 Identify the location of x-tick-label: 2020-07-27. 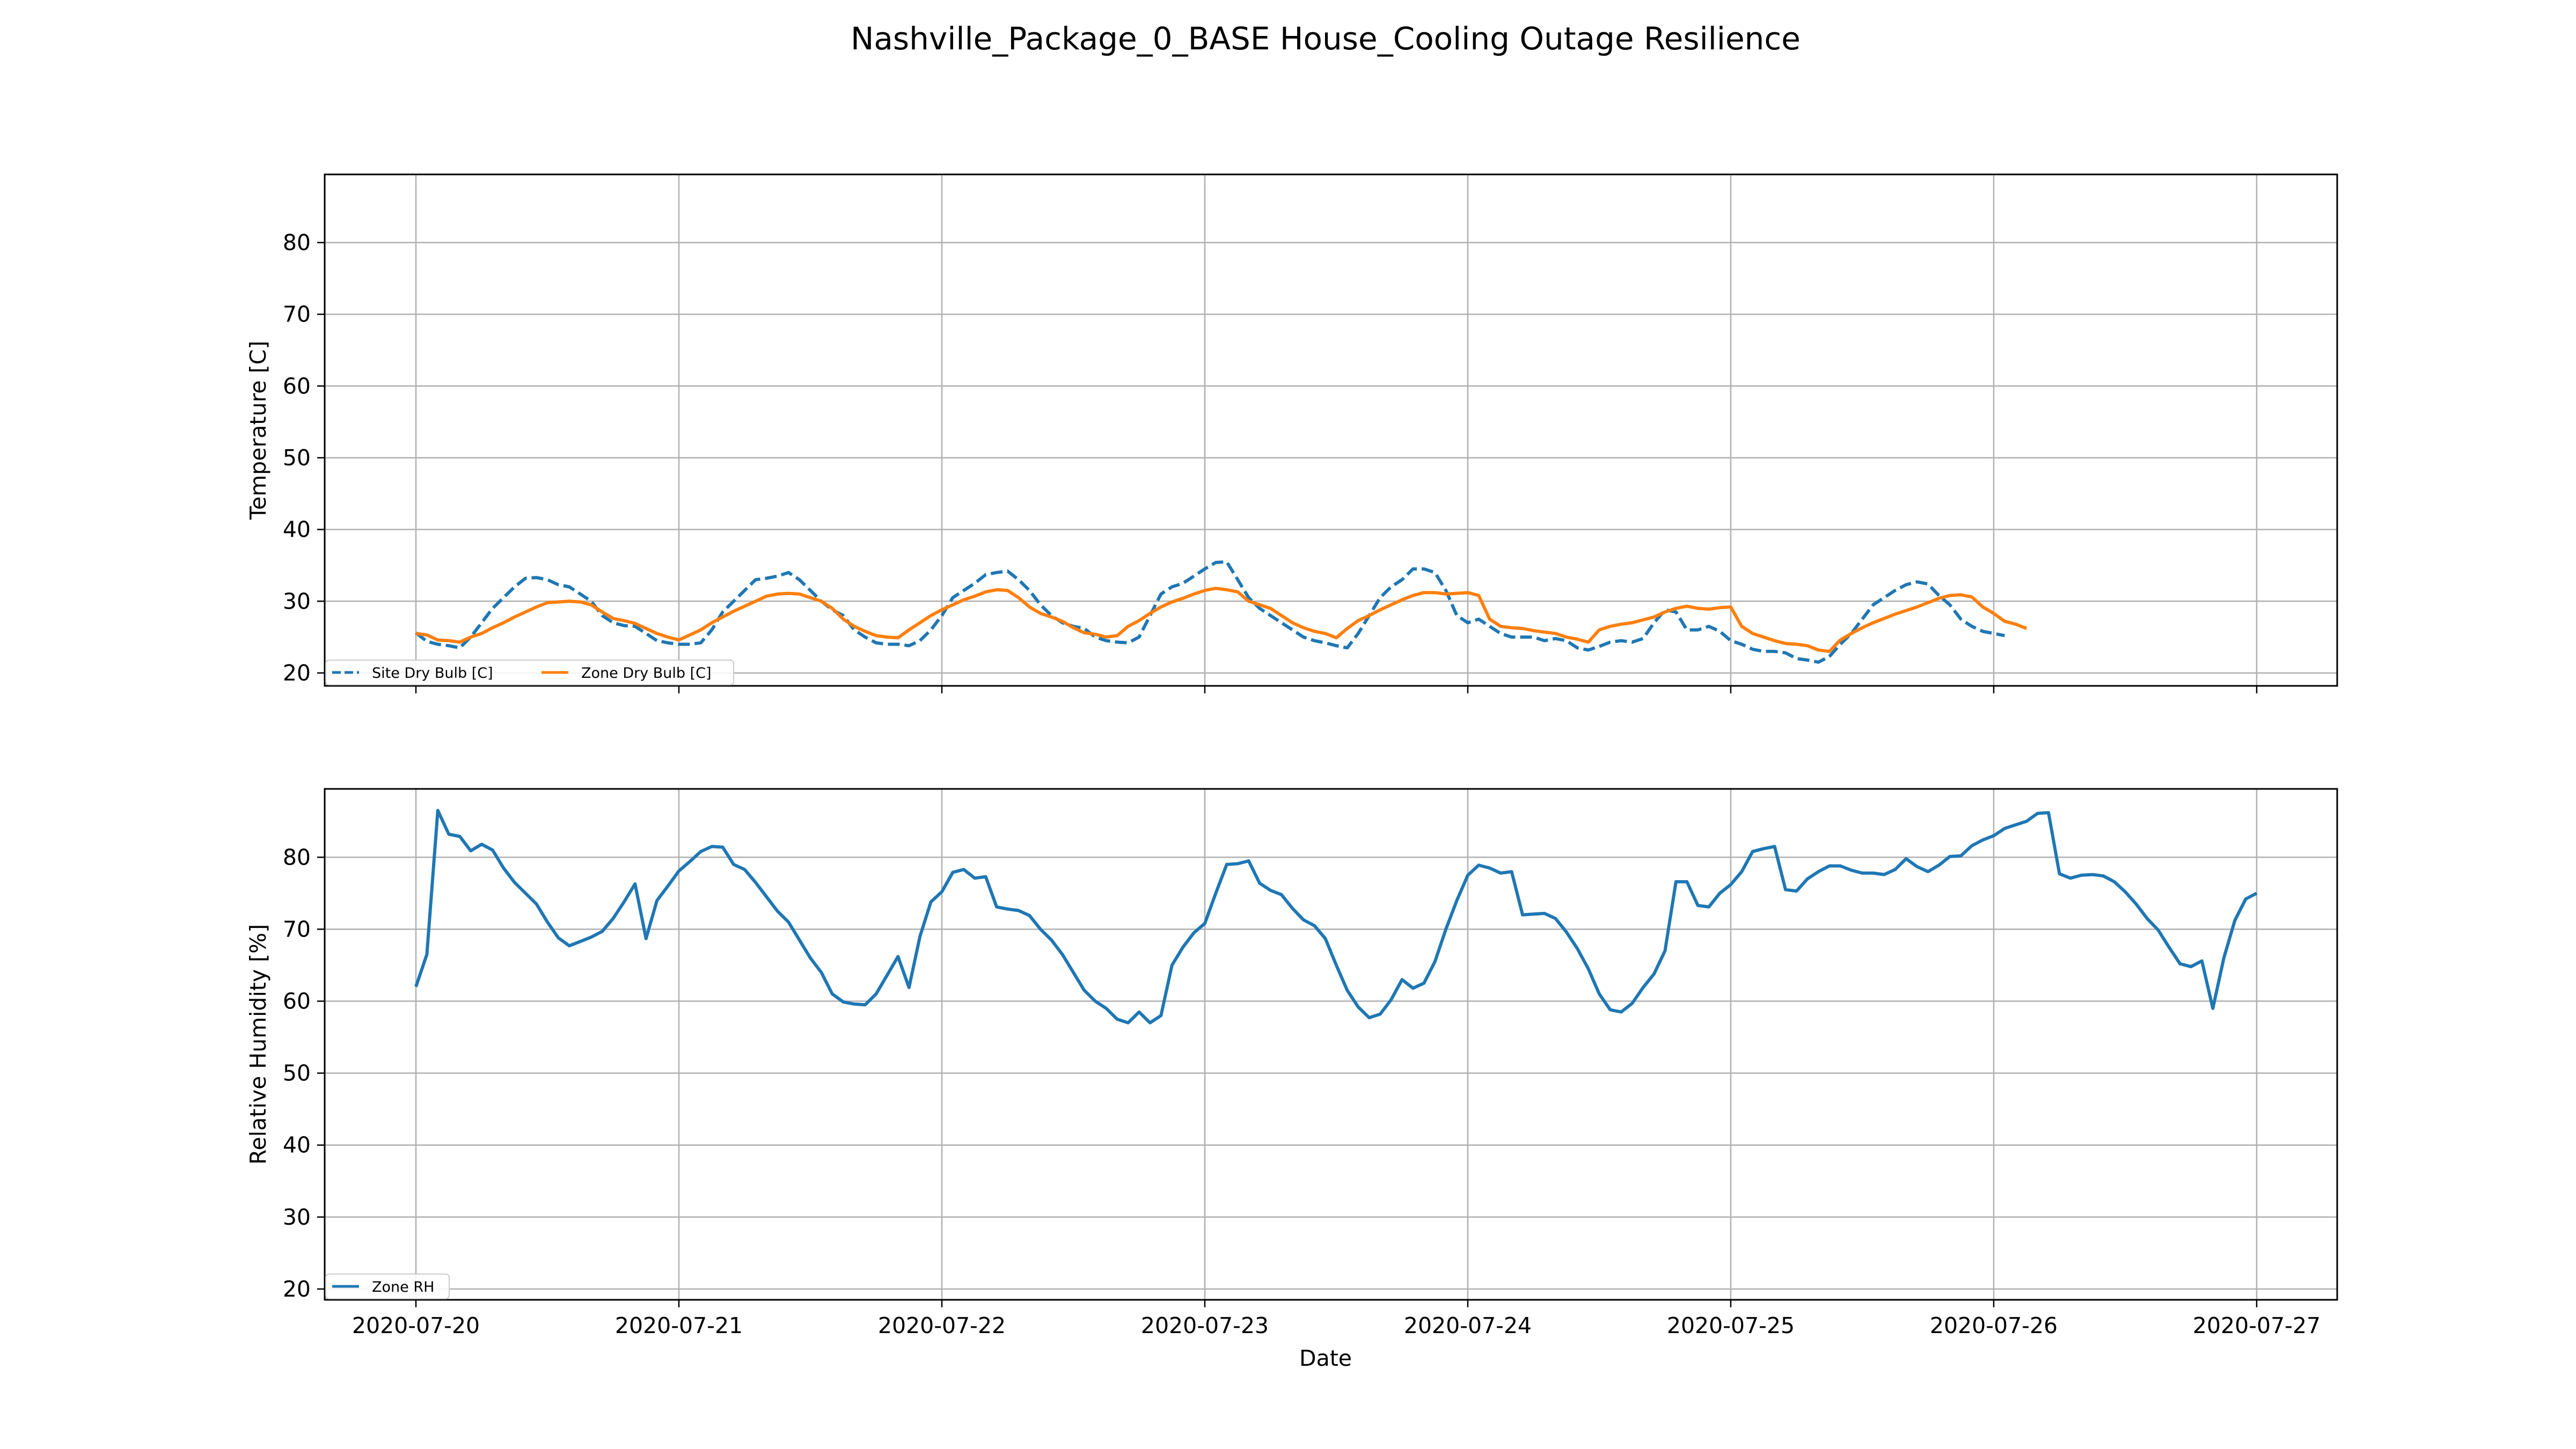
(2257, 1325).